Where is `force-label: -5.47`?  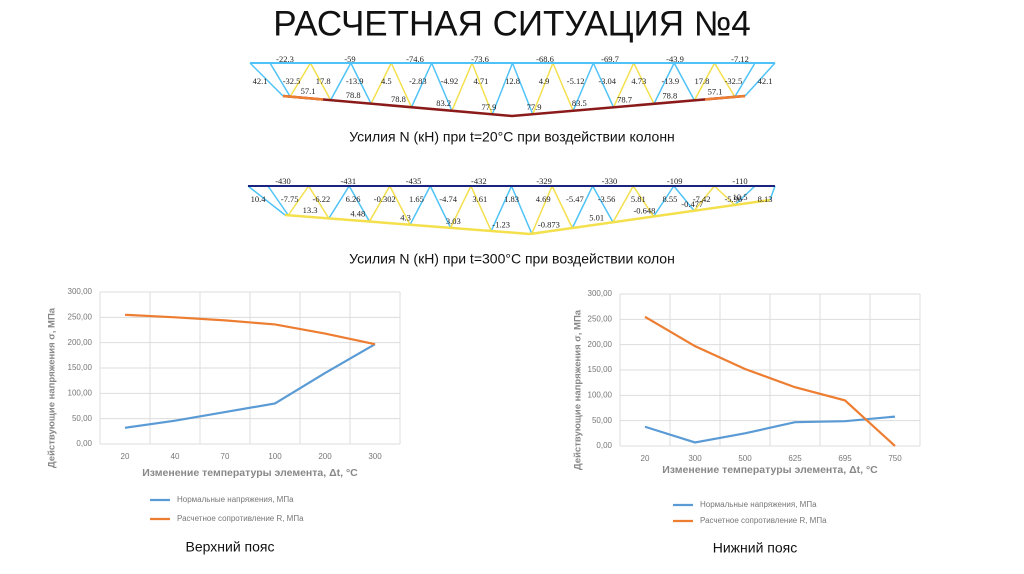 force-label: -5.47 is located at coordinates (575, 199).